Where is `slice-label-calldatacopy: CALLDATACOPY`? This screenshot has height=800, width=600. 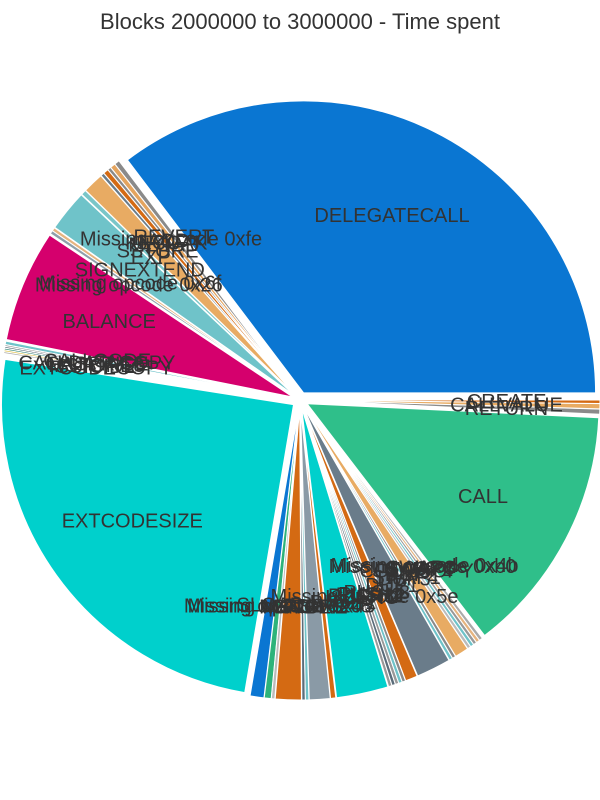 slice-label-calldatacopy: CALLDATACOPY is located at coordinates (96, 363).